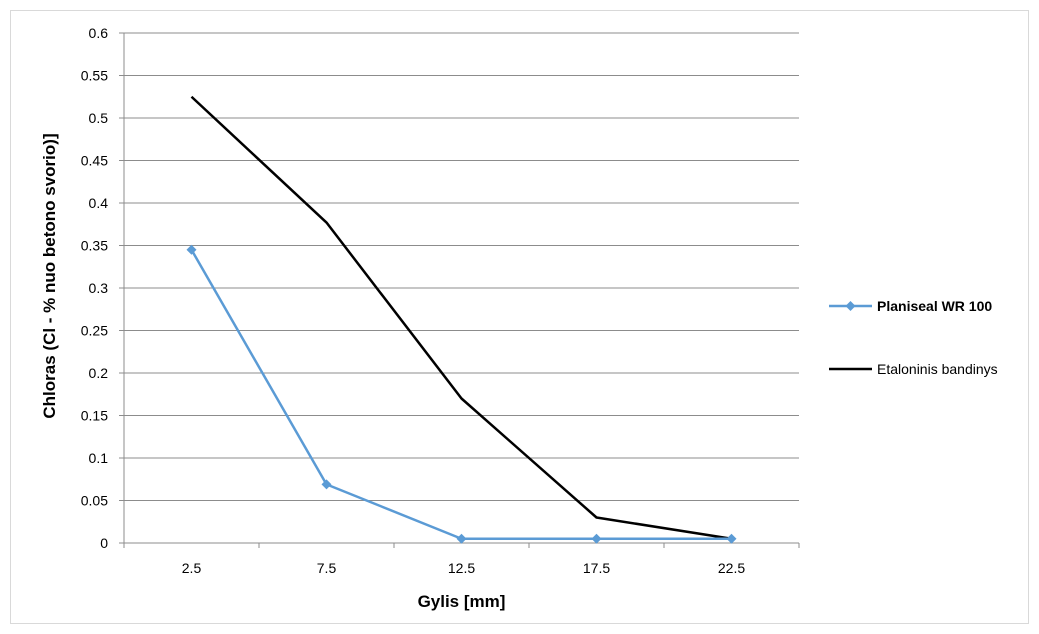  What do you see at coordinates (99, 203) in the screenshot?
I see `y-tick-label: 0.4` at bounding box center [99, 203].